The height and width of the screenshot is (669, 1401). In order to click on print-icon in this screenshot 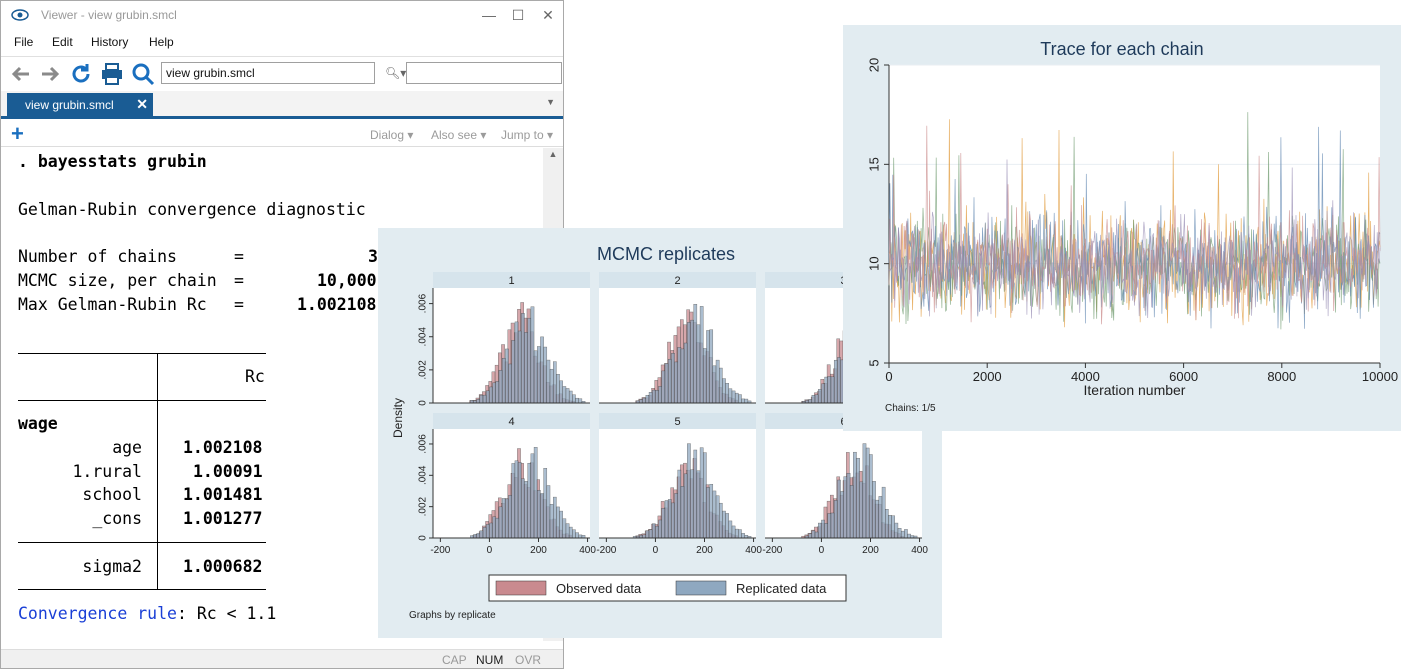, I will do `click(112, 74)`.